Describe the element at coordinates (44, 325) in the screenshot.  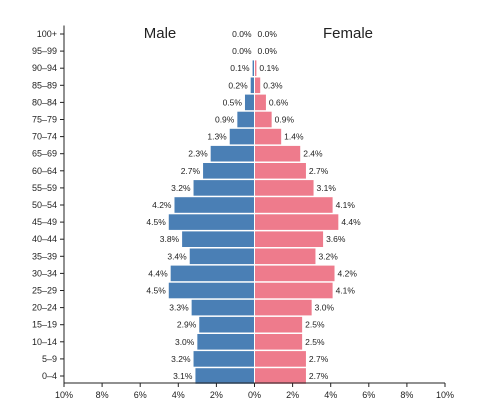
I see `y-tick-label: 15–19` at that location.